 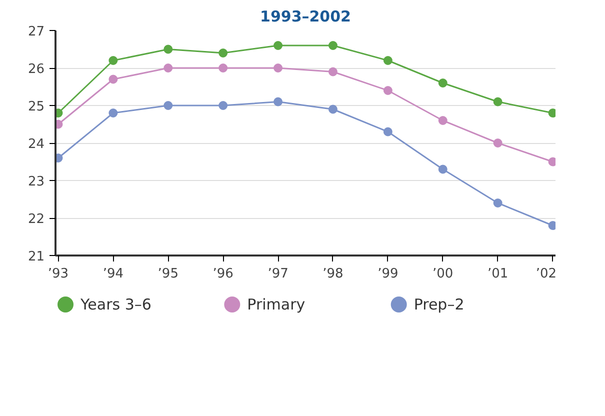 I want to click on x-tick-label: ’93, so click(x=58, y=274).